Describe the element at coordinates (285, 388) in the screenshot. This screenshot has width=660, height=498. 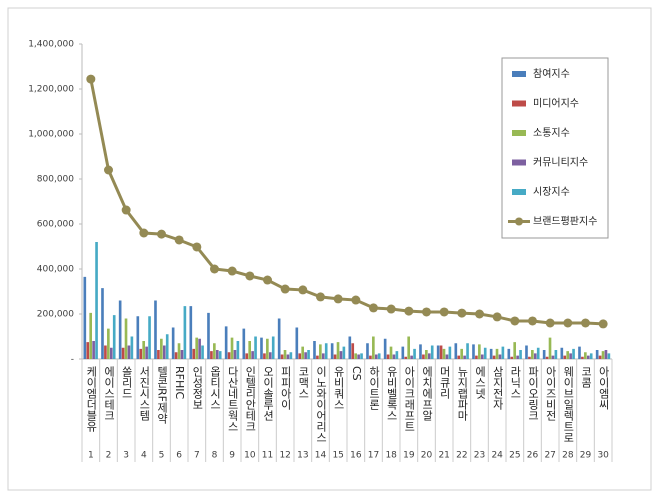
I see `x-tick-label: 피피아이` at that location.